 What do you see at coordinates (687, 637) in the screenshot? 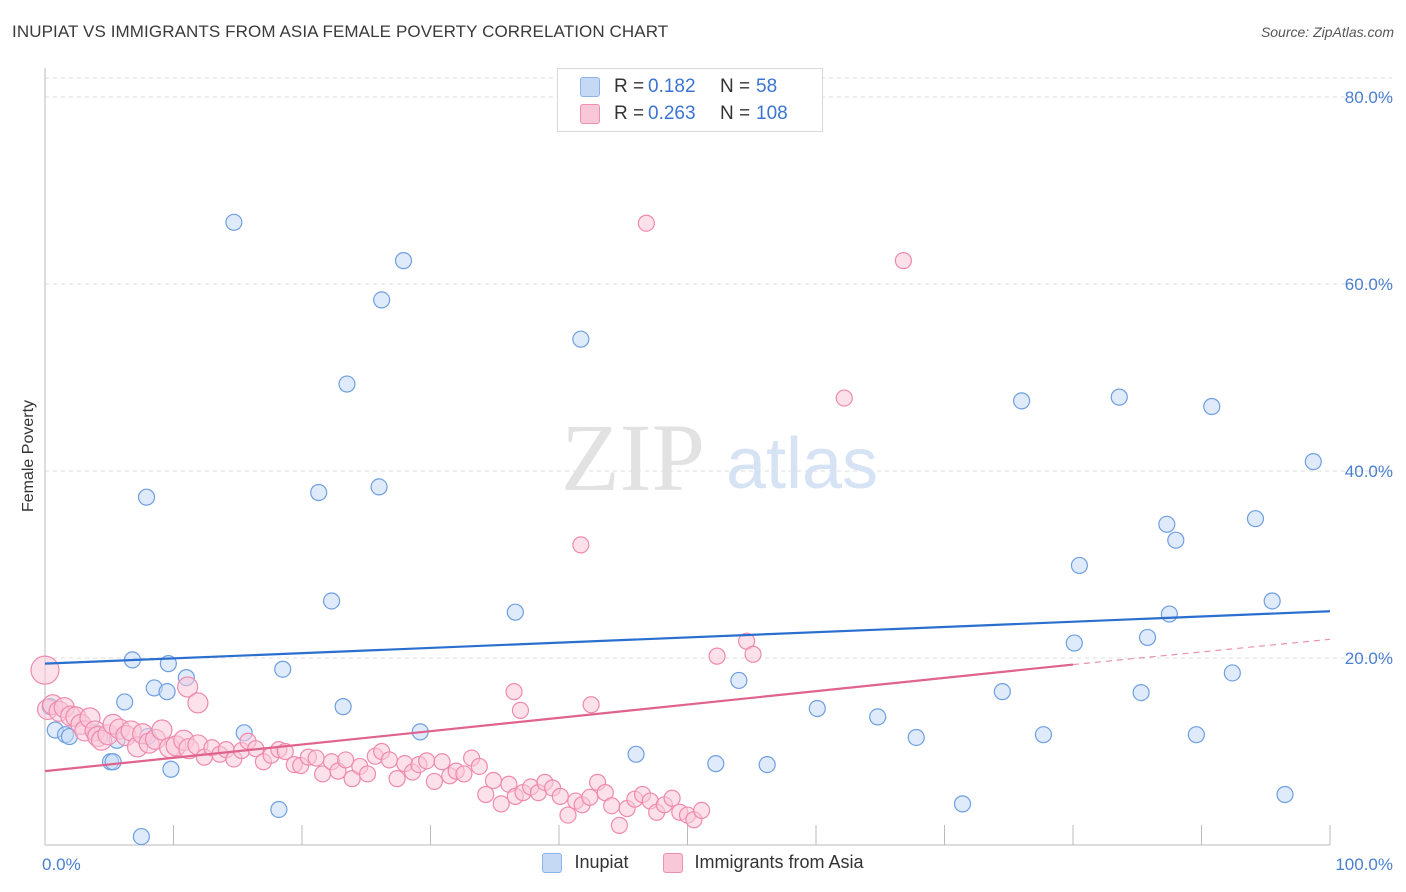
I see `trend-line-inupiat` at bounding box center [687, 637].